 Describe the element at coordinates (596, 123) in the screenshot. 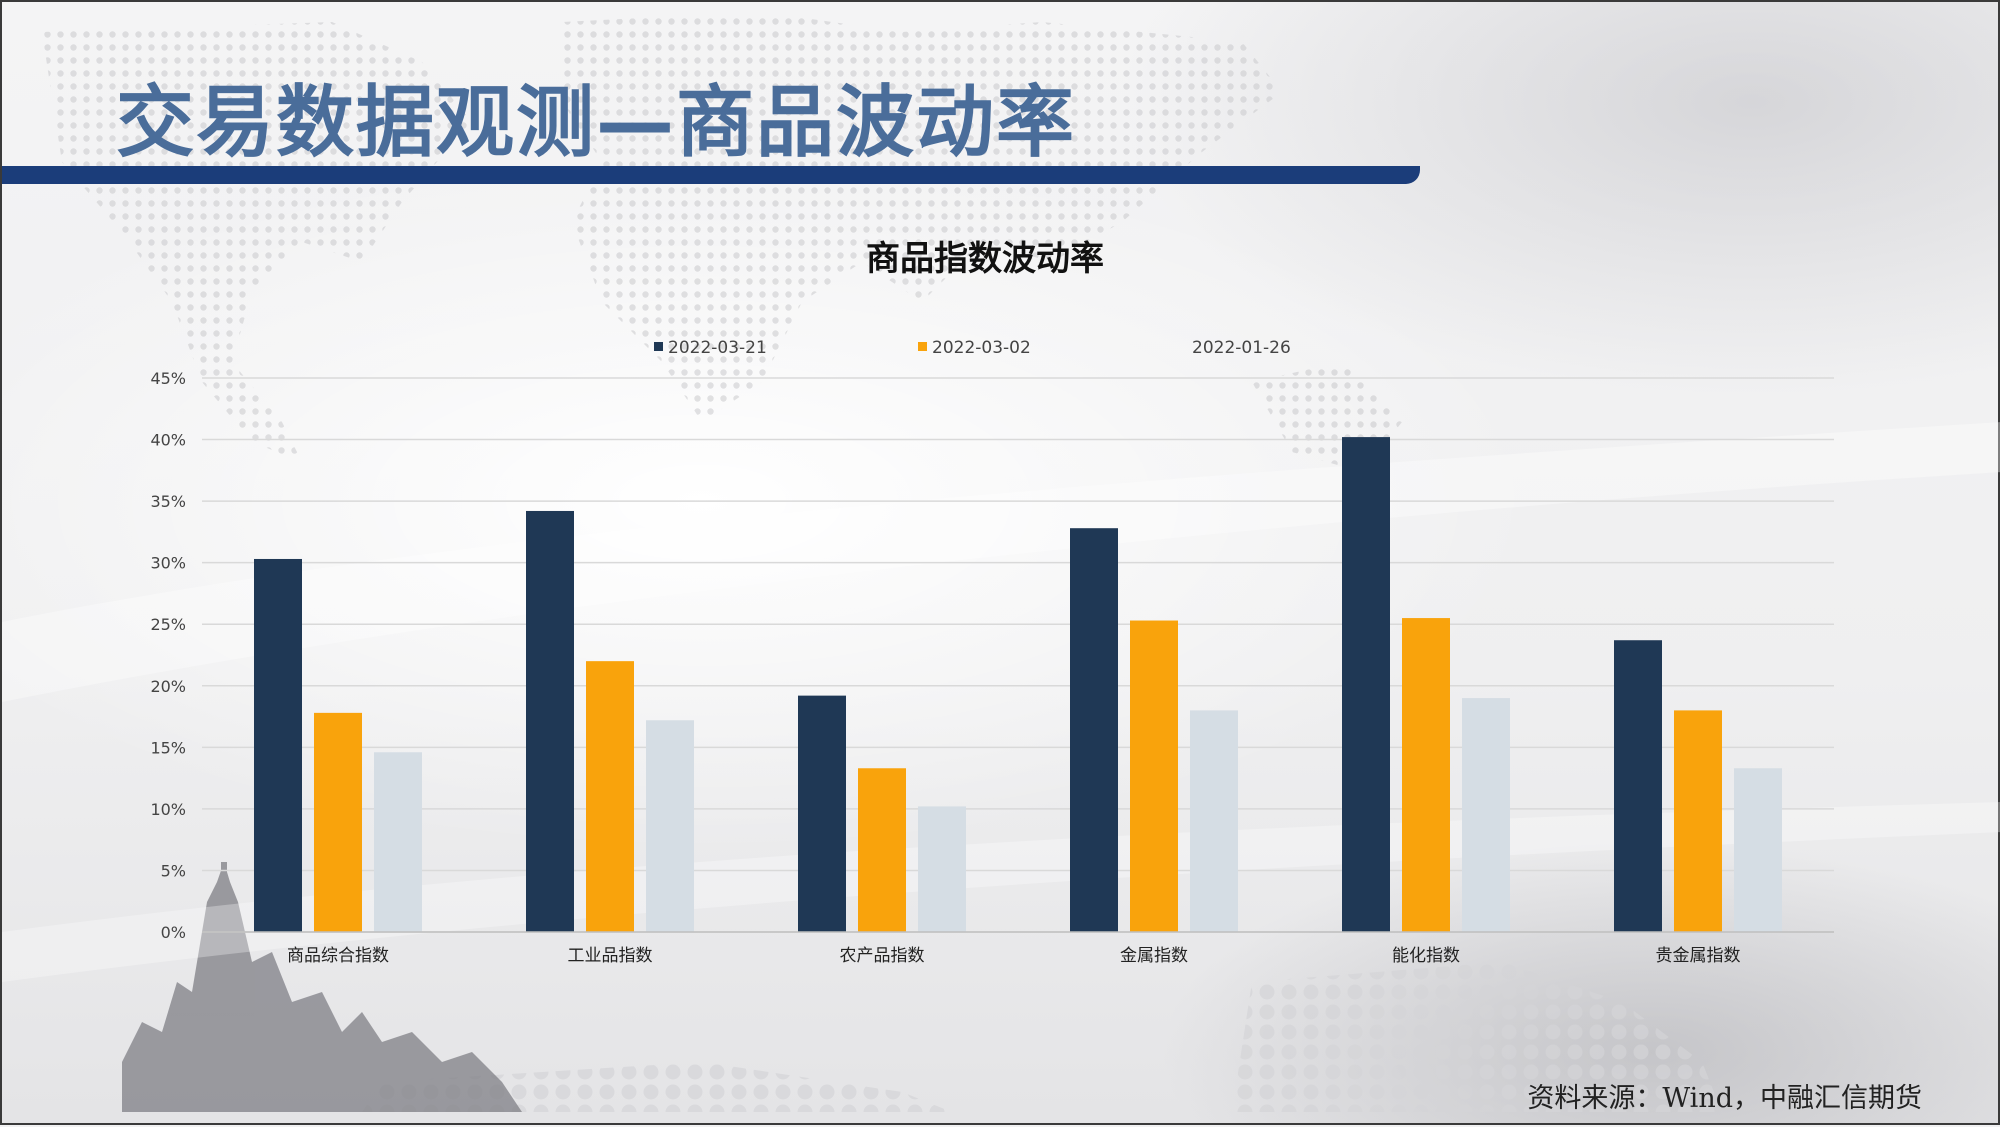

I see `slide-title: 交易数据观测—商品波动率` at that location.